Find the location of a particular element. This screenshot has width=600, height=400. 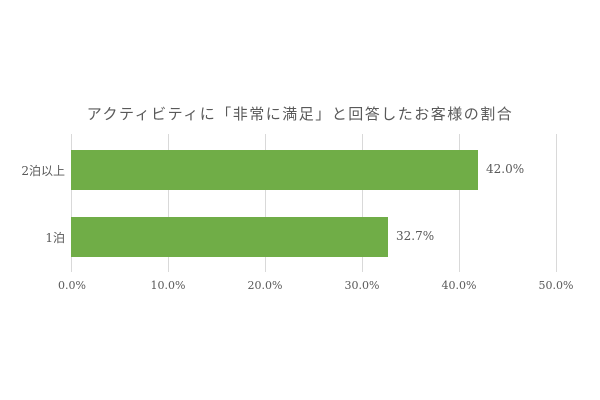

x-tick-30: 30.0% is located at coordinates (362, 285).